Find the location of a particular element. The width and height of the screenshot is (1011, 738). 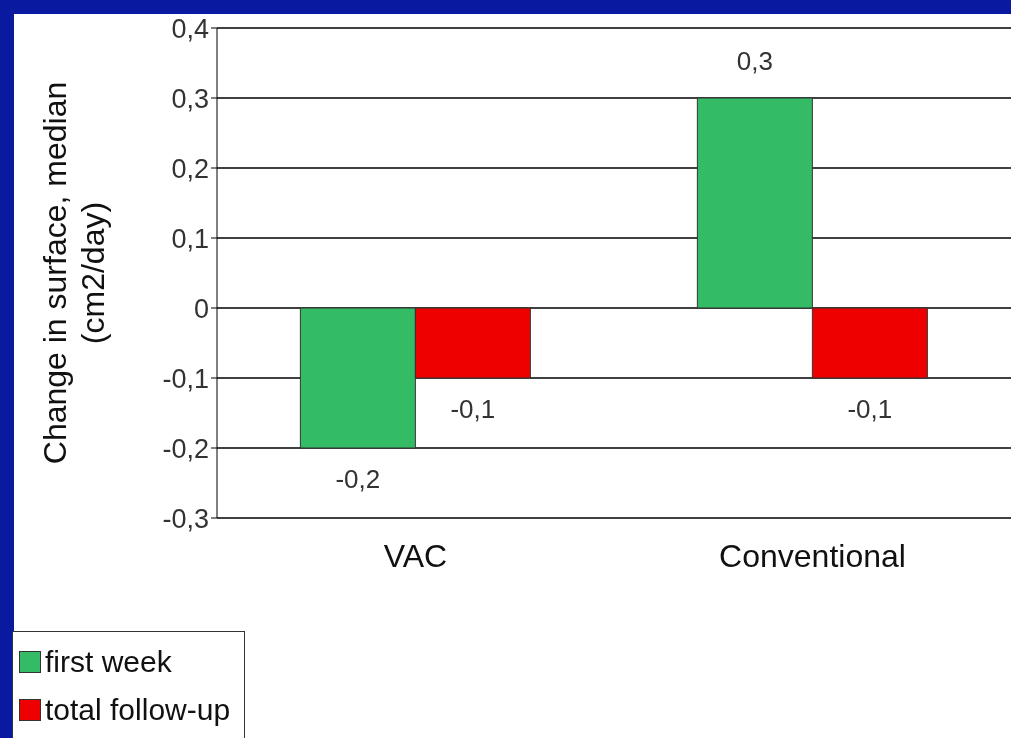

data-label: 0,3 is located at coordinates (754, 61).